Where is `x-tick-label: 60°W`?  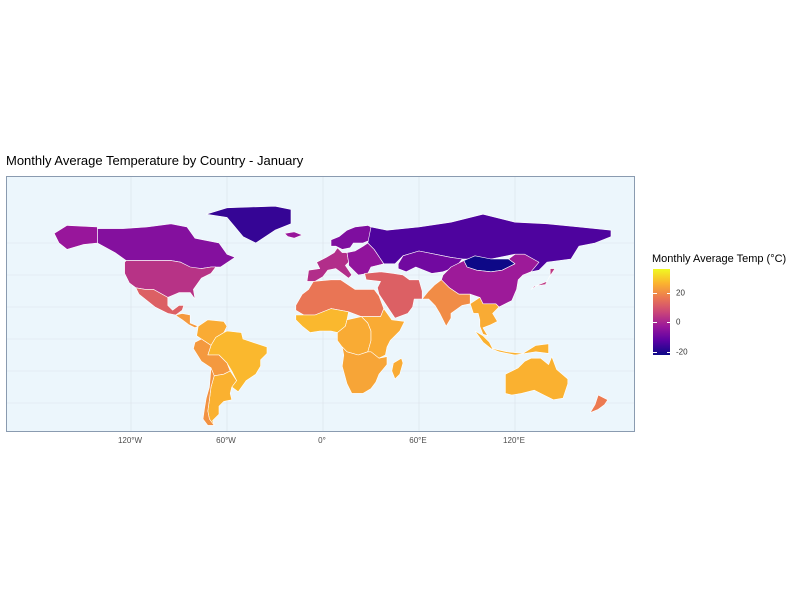
x-tick-label: 60°W is located at coordinates (226, 440).